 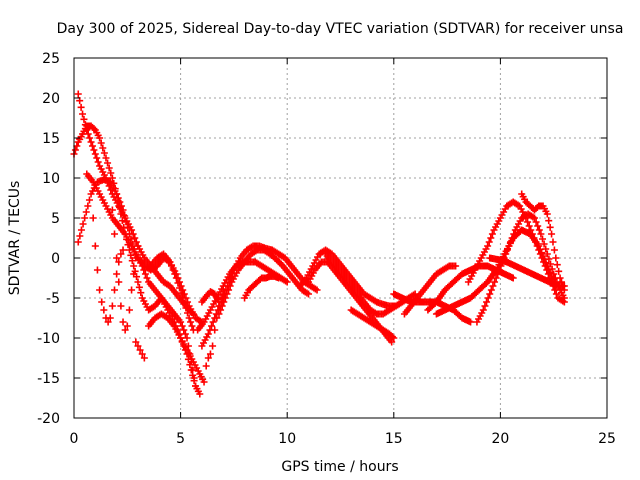 I want to click on x-axis-label: GPS time / hours, so click(x=339, y=467).